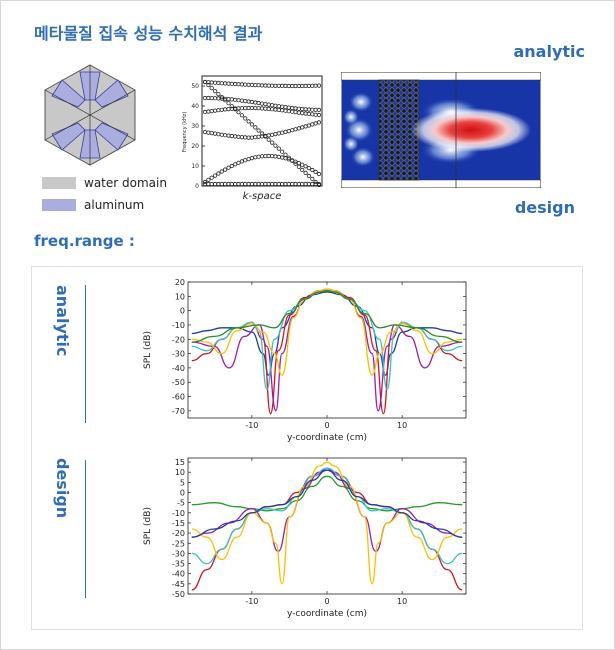 The height and width of the screenshot is (650, 615). Describe the element at coordinates (195, 106) in the screenshot. I see `band-ytick-label: 40` at that location.